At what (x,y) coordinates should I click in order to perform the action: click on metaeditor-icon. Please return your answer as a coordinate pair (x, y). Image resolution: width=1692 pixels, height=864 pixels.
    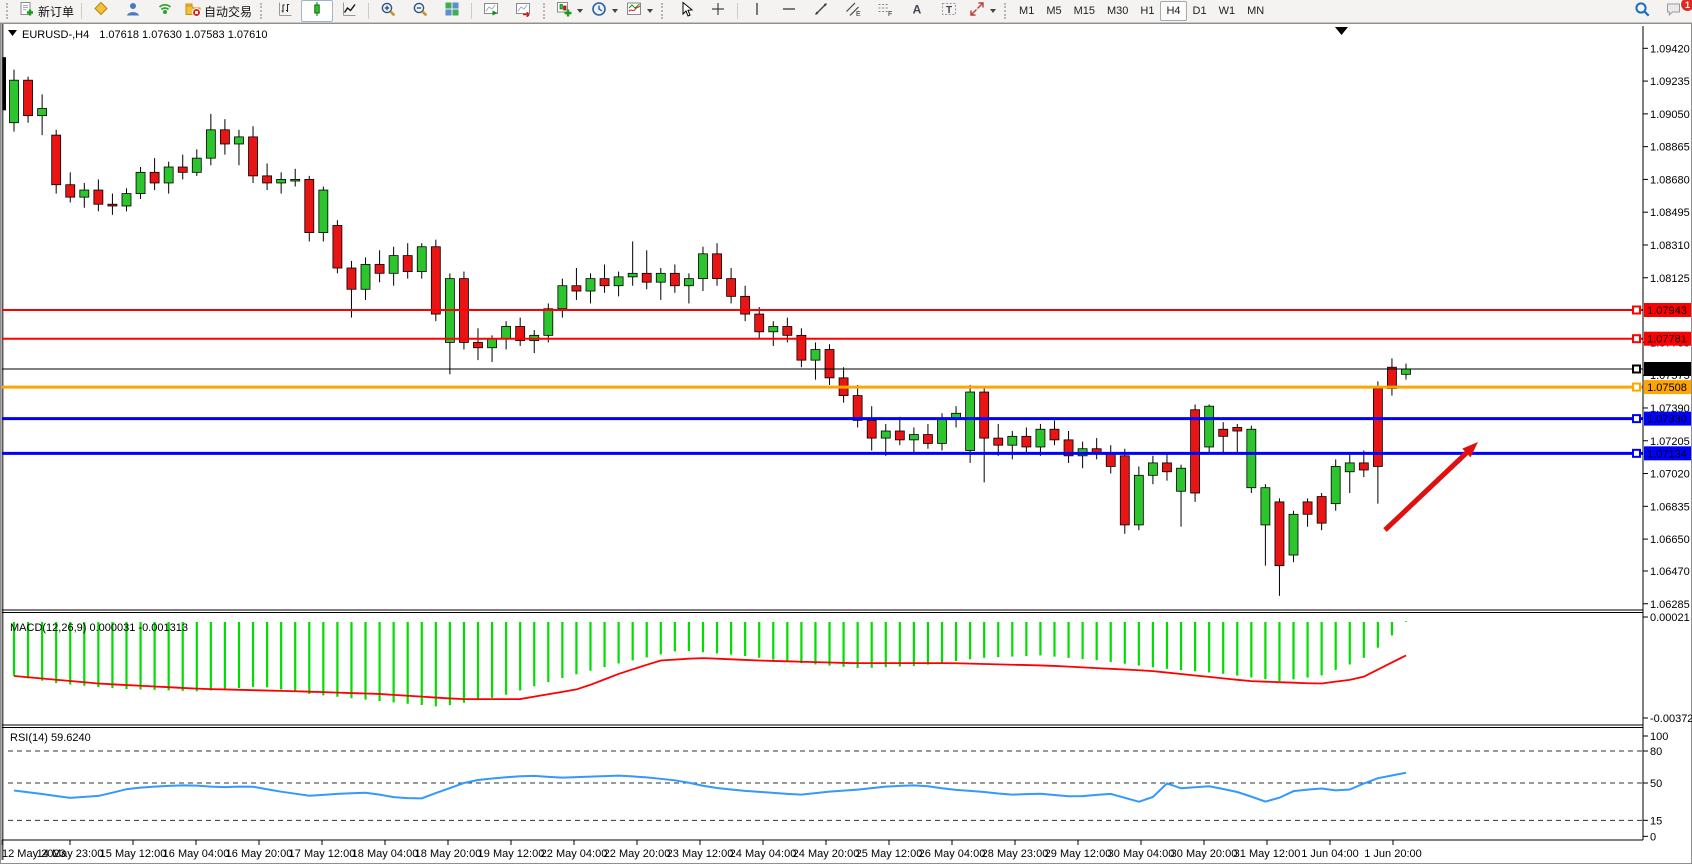
    Looking at the image, I should click on (101, 11).